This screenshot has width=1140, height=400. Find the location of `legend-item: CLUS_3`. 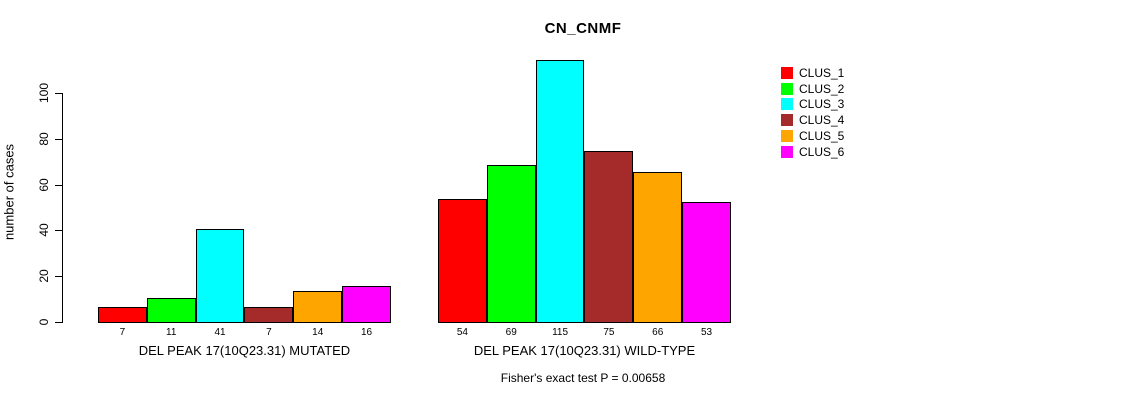

legend-item: CLUS_3 is located at coordinates (812, 105).